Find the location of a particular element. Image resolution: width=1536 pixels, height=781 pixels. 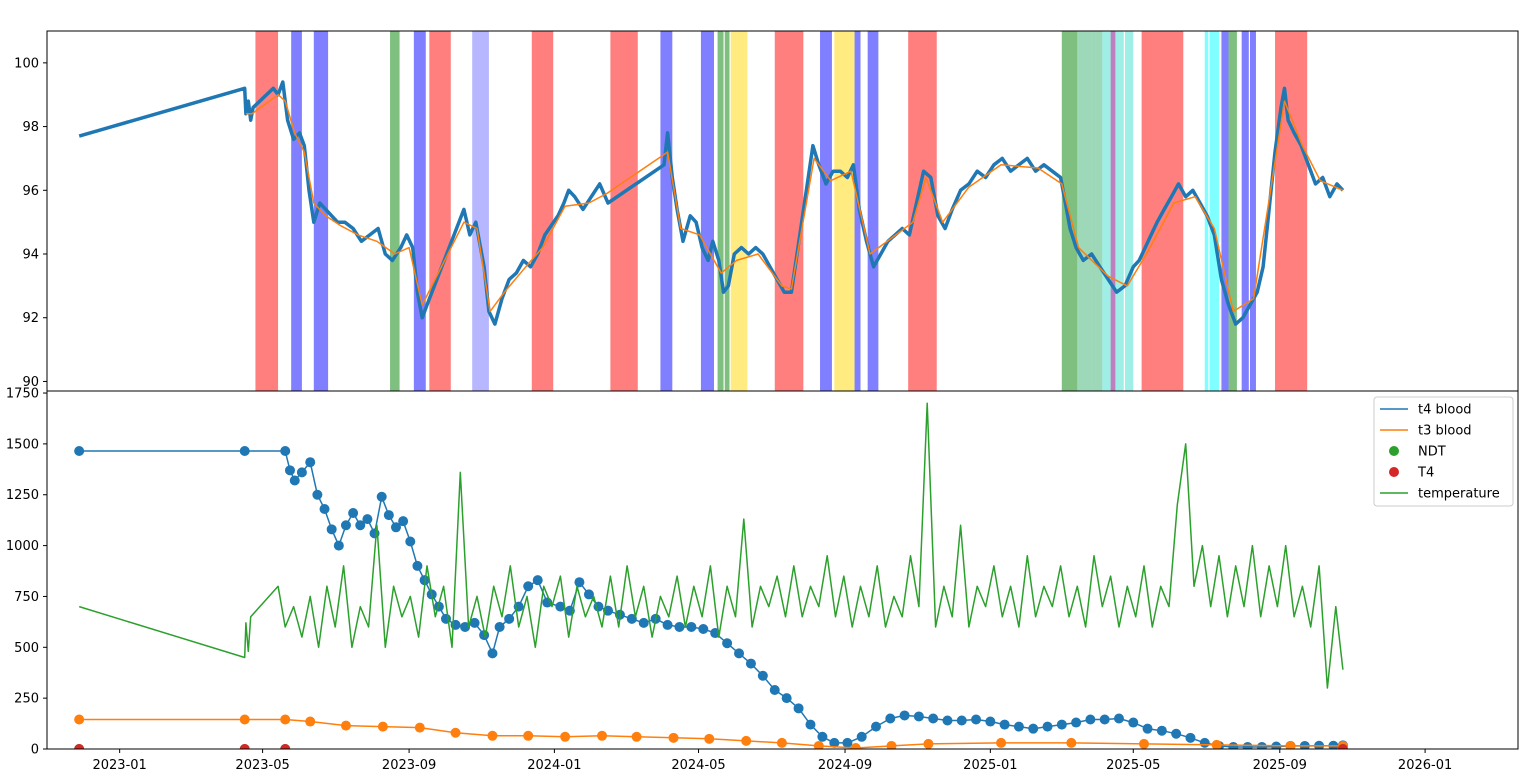

legend: t4 blood t3 blood NDT T4 temperature is located at coordinates (1443, 451).